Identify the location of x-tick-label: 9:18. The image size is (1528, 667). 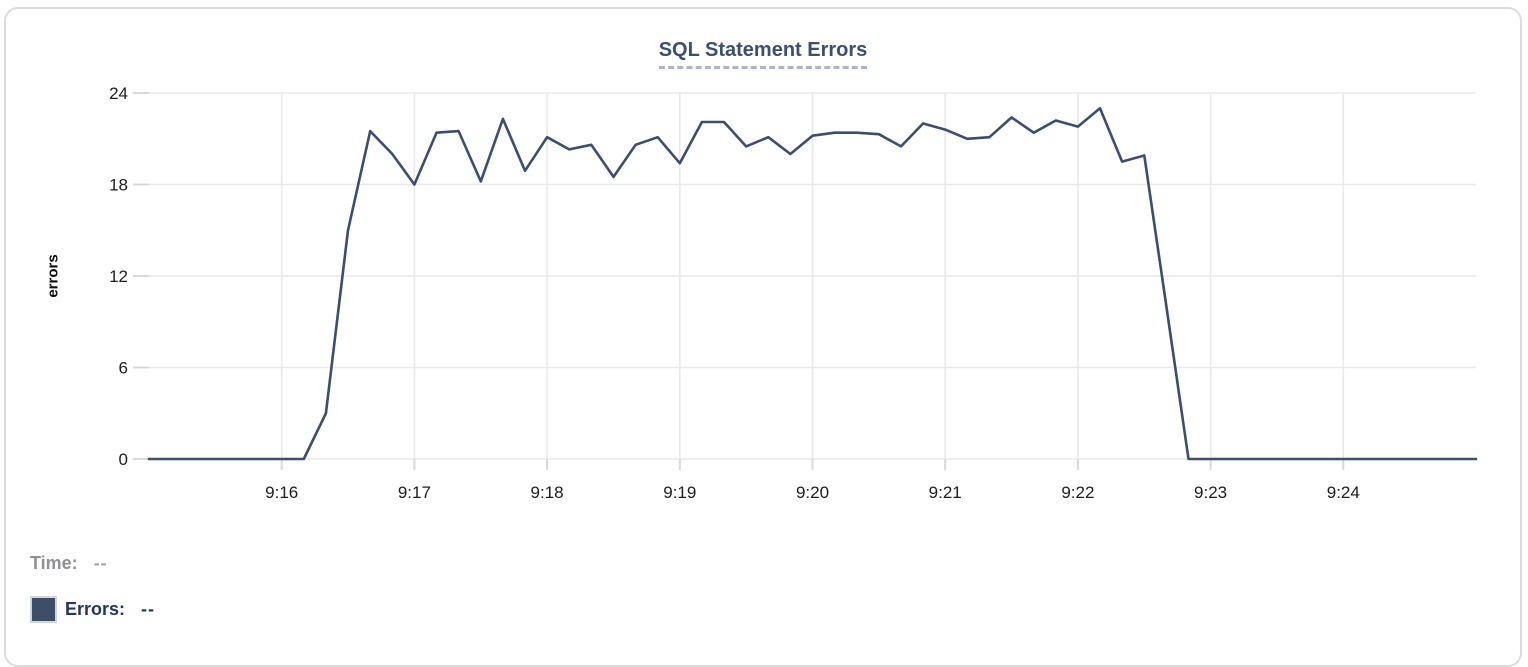
(547, 492).